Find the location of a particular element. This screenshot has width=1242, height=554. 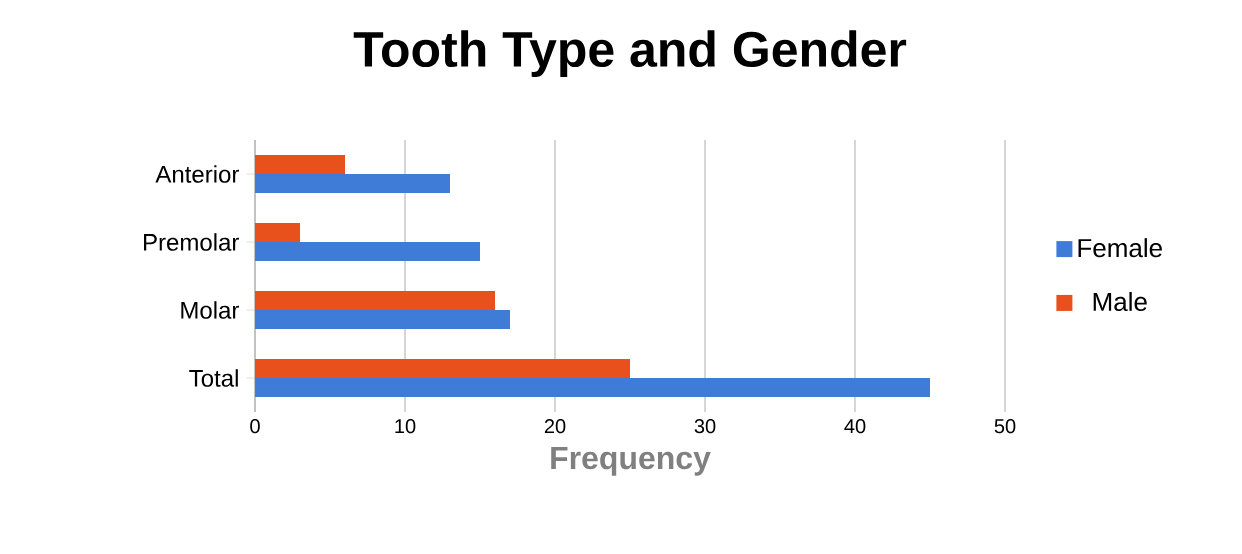

chart-title: Tooth Type and Gender is located at coordinates (630, 53).